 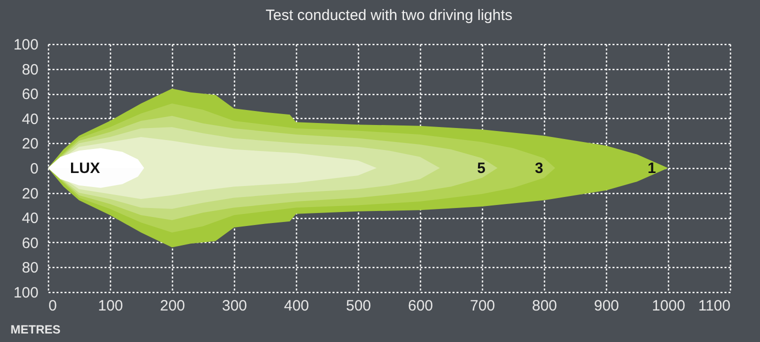 What do you see at coordinates (669, 306) in the screenshot?
I see `x-tick-label: 1000` at bounding box center [669, 306].